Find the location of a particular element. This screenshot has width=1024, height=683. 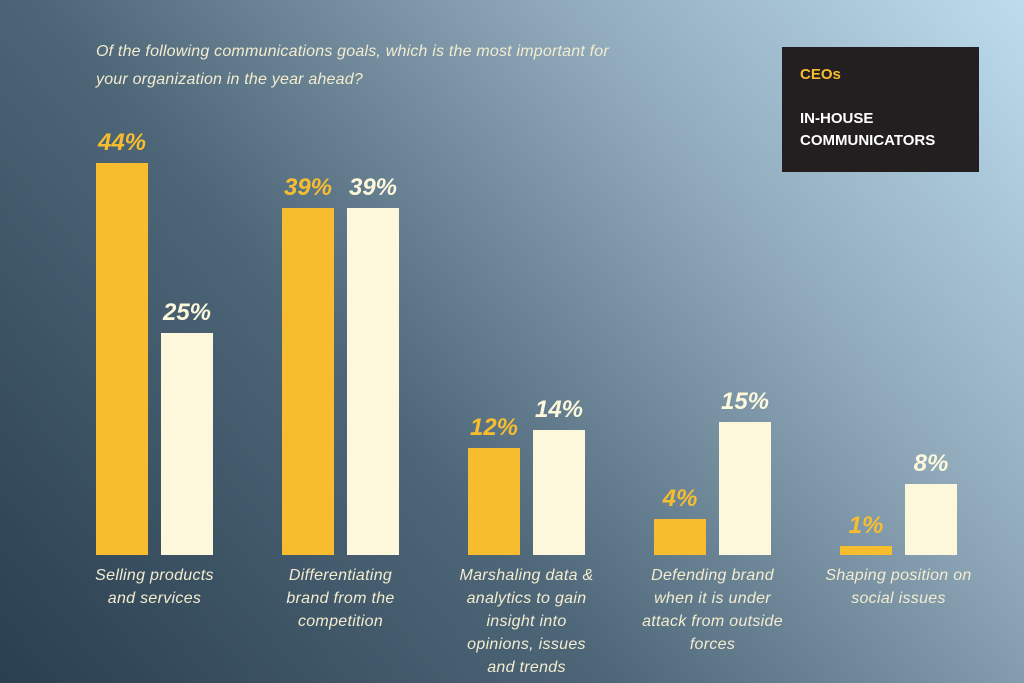

value-label: 8% is located at coordinates (931, 463).